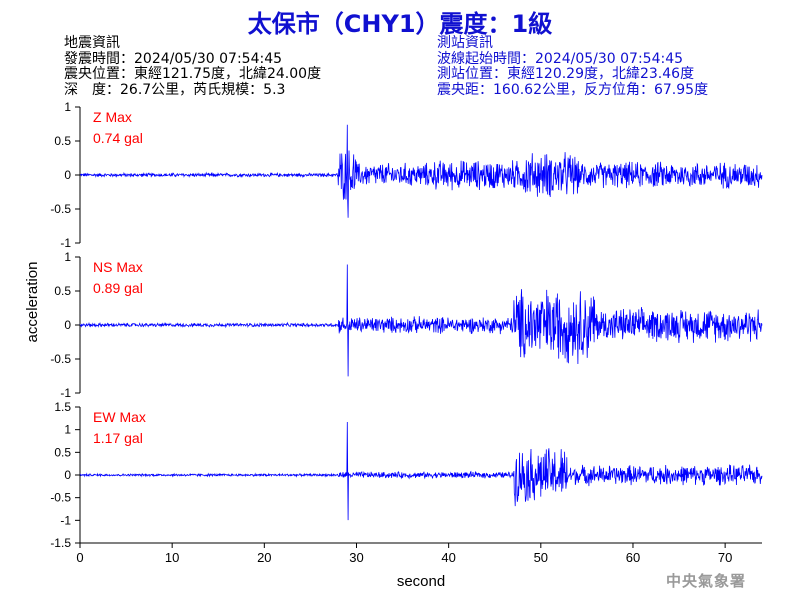  What do you see at coordinates (118, 267) in the screenshot?
I see `max-label-ns: NS Max` at bounding box center [118, 267].